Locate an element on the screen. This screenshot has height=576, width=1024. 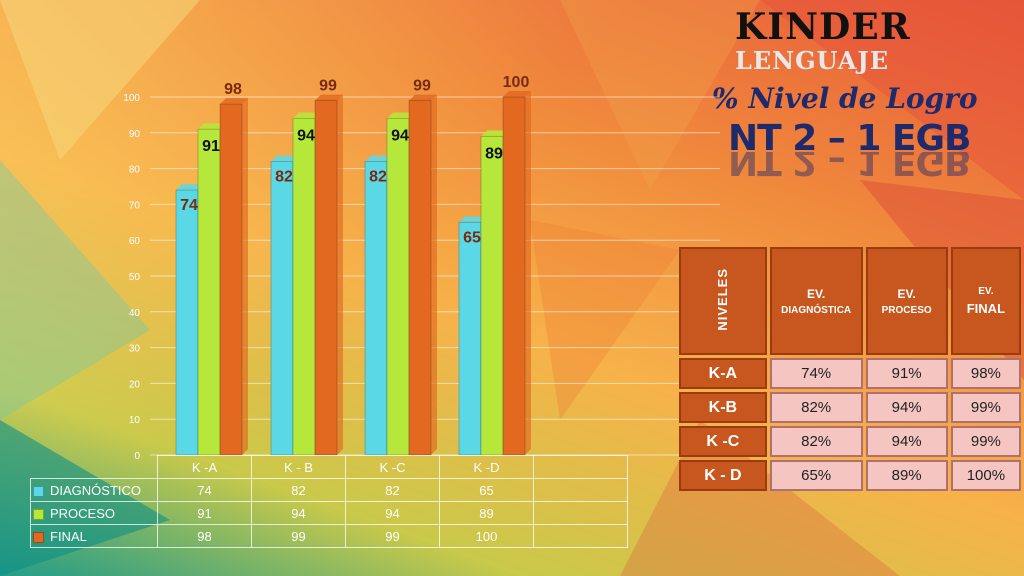
category-row: K -A K - B K -C K -D is located at coordinates (329, 467).